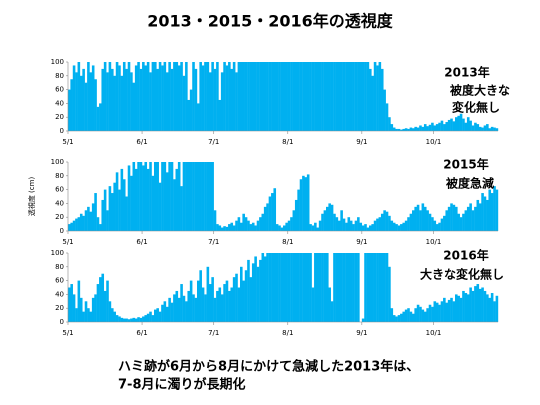 This screenshot has height=405, width=540. What do you see at coordinates (434, 142) in the screenshot?
I see `x-tick-label: 10/1` at bounding box center [434, 142].